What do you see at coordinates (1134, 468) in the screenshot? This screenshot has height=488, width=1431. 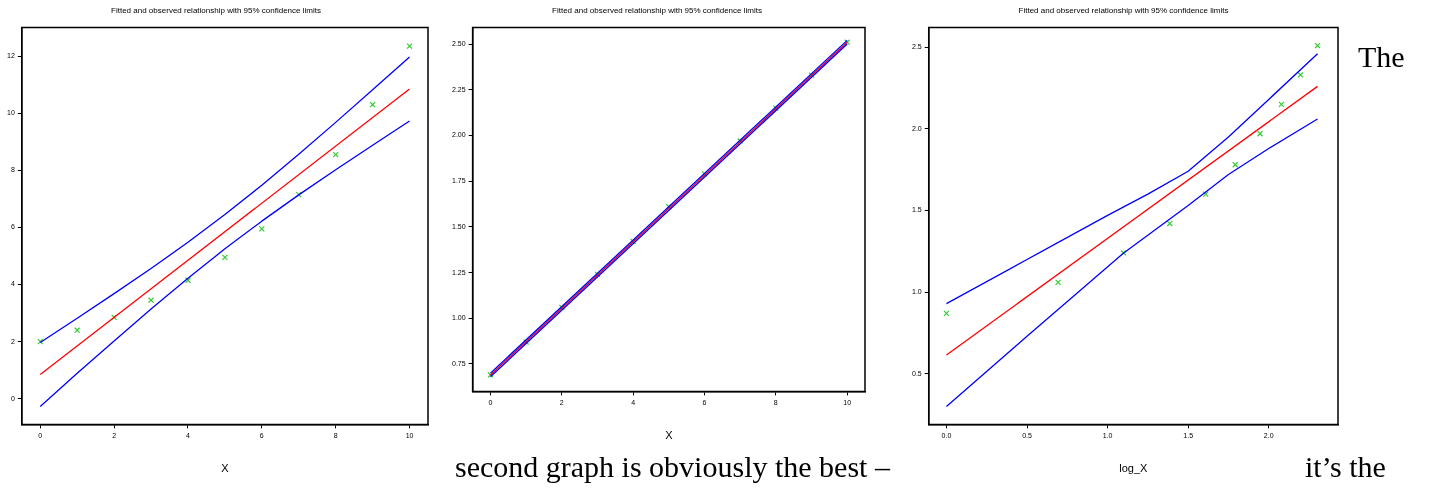 I see `x-axis-title: log_X` at bounding box center [1134, 468].